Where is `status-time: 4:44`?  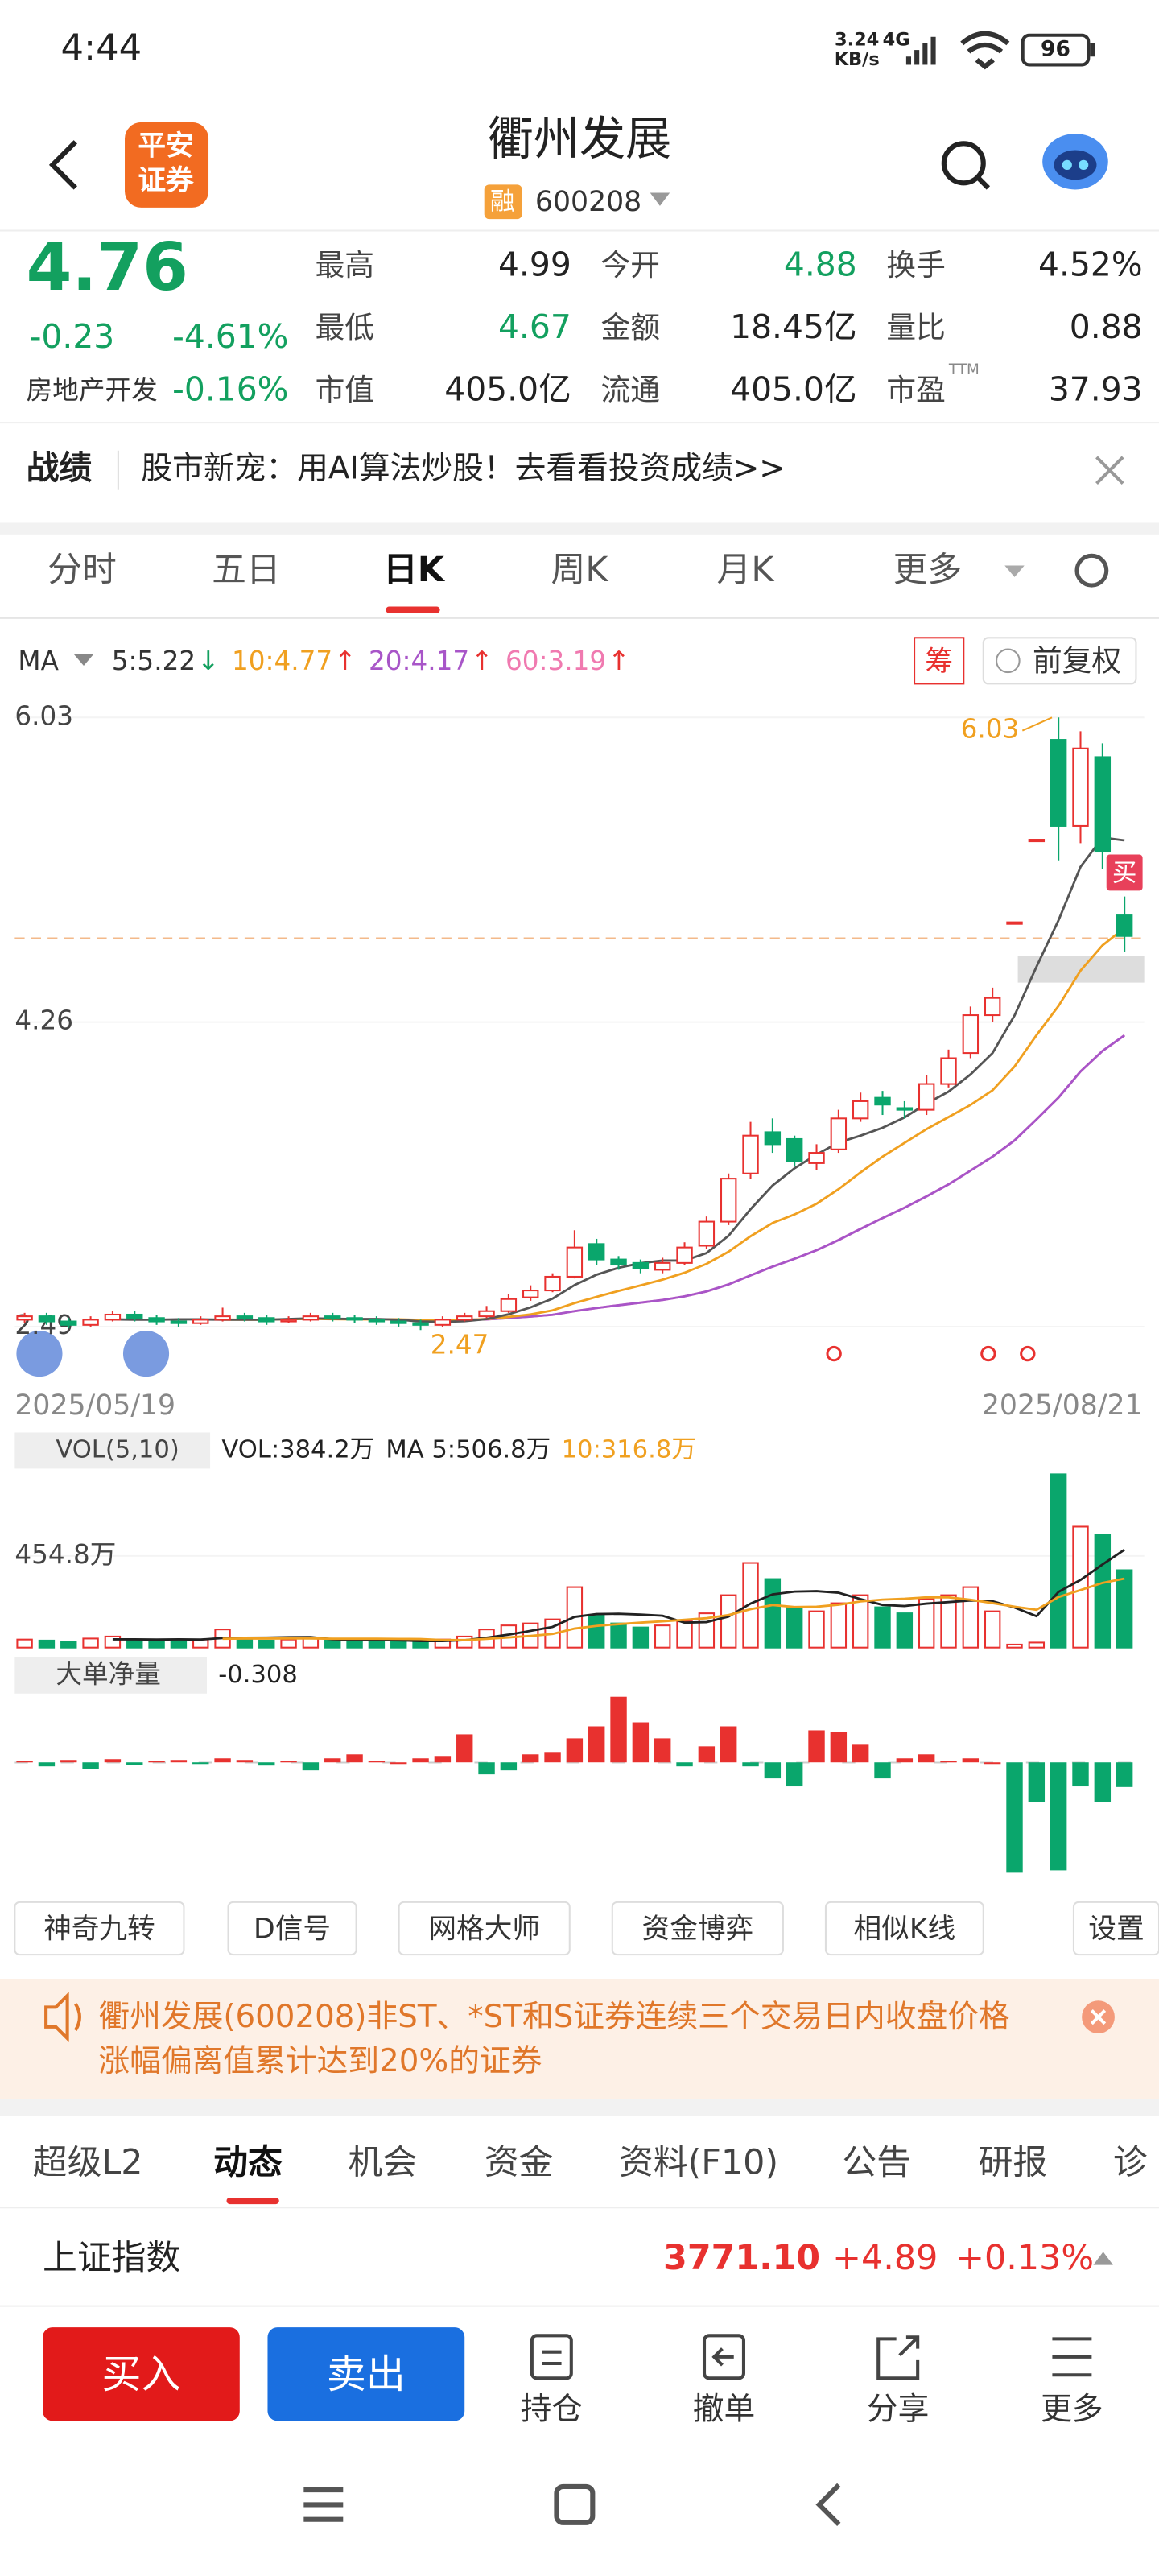
status-time: 4:44 is located at coordinates (101, 47).